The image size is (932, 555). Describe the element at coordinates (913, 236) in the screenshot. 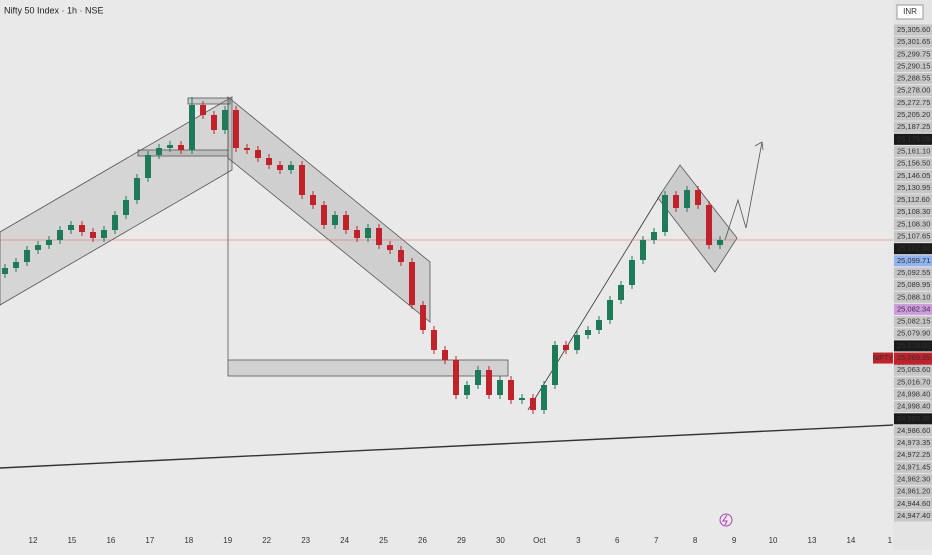

I see `price-label: 25,107.65` at that location.